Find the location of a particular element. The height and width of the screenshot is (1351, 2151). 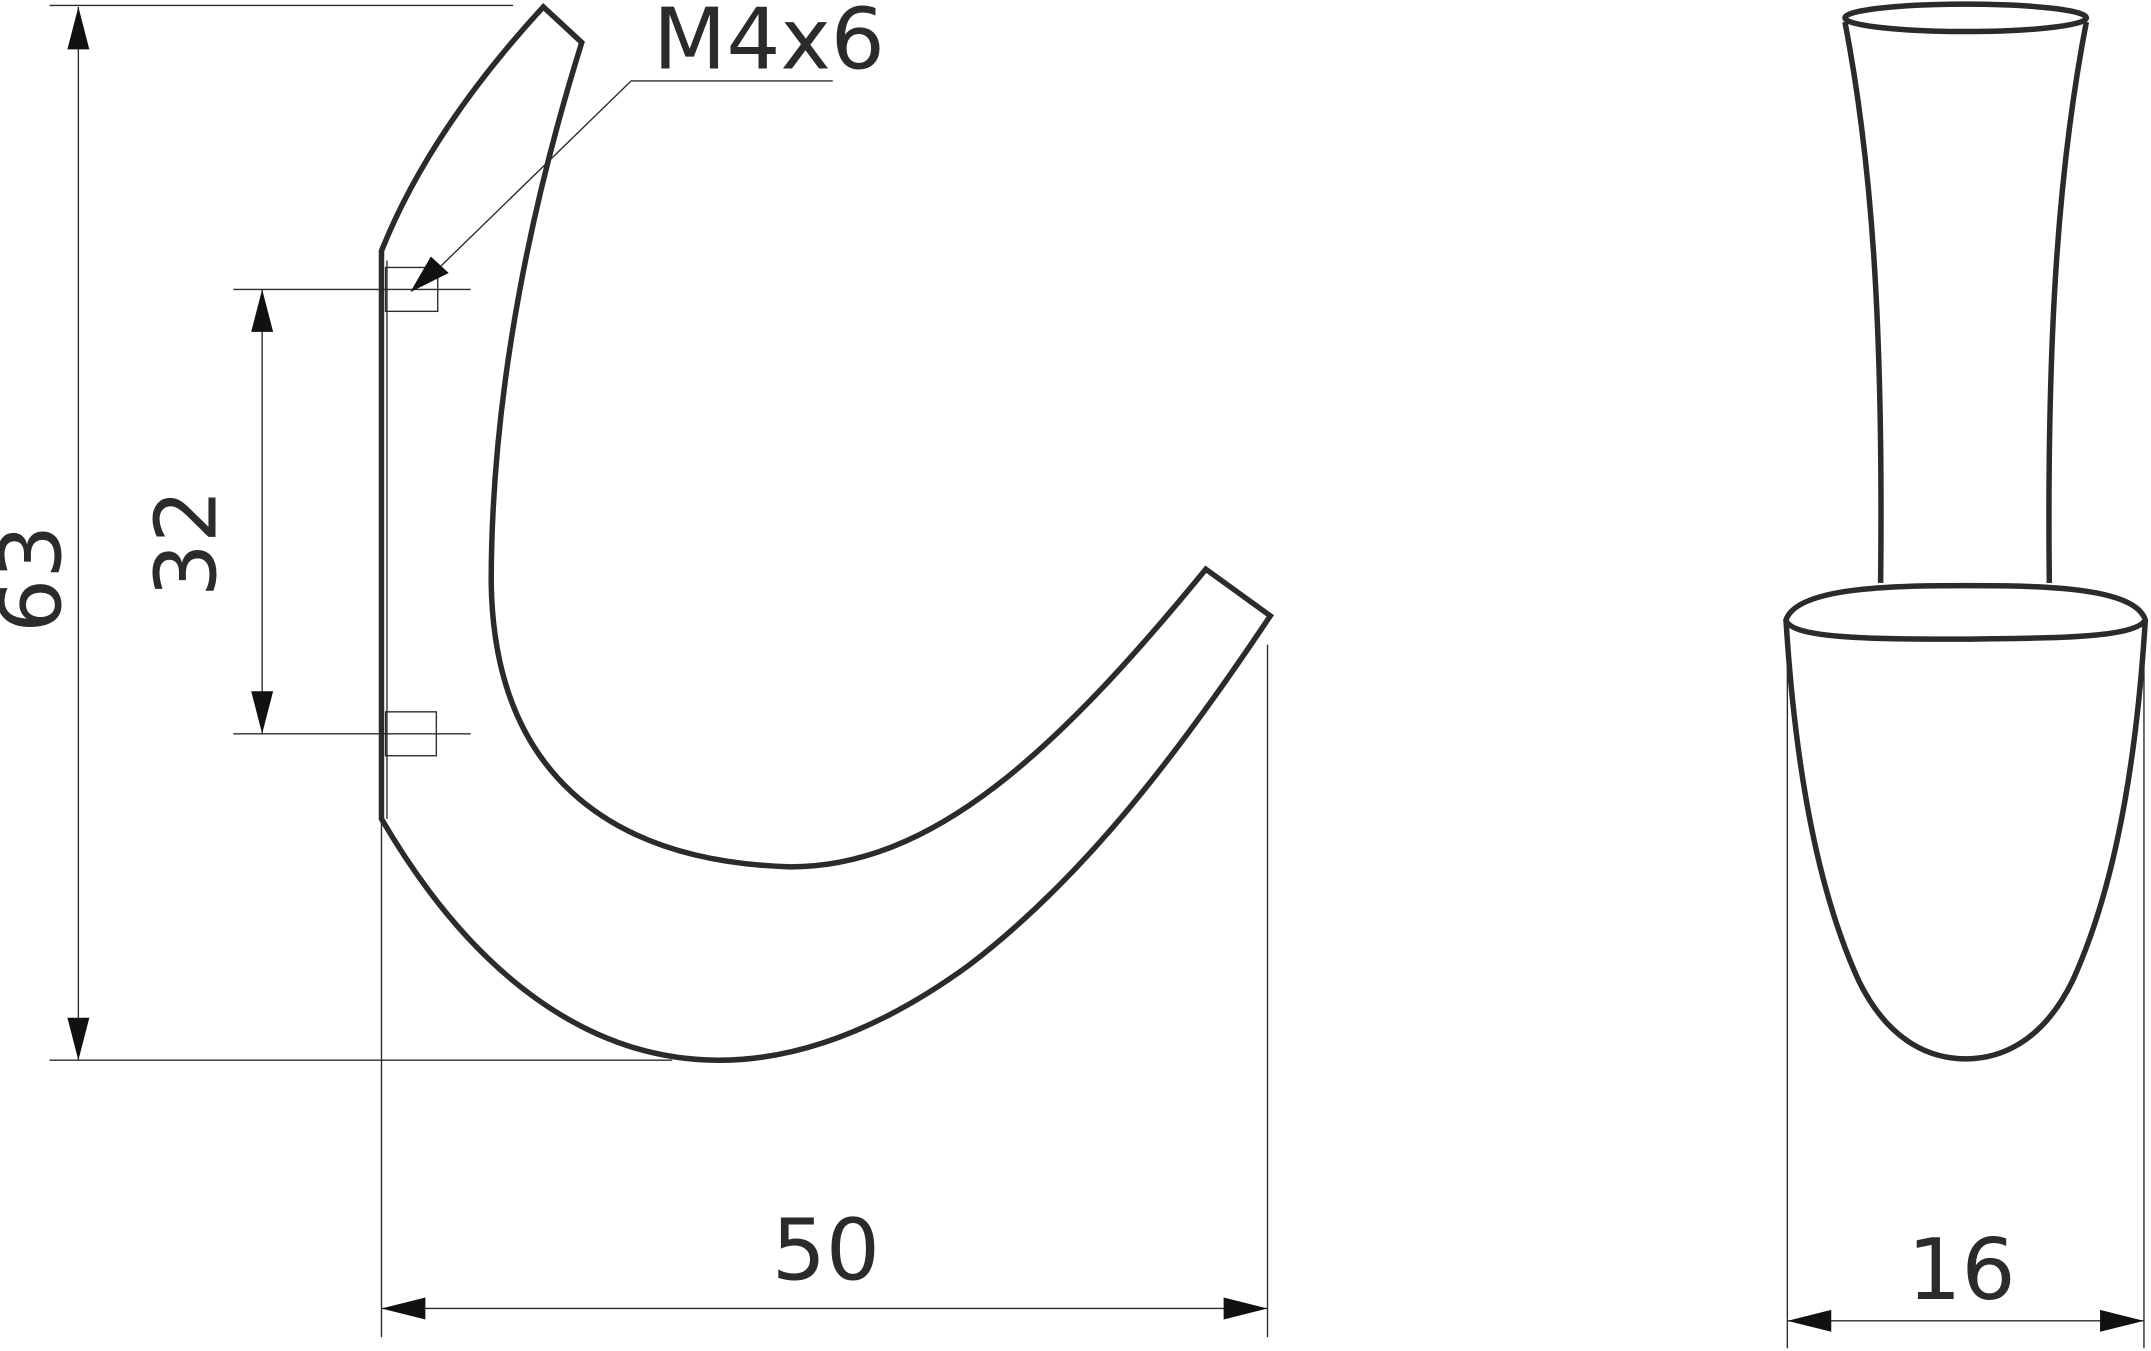

dim-50-label: 50 is located at coordinates (826, 1251).